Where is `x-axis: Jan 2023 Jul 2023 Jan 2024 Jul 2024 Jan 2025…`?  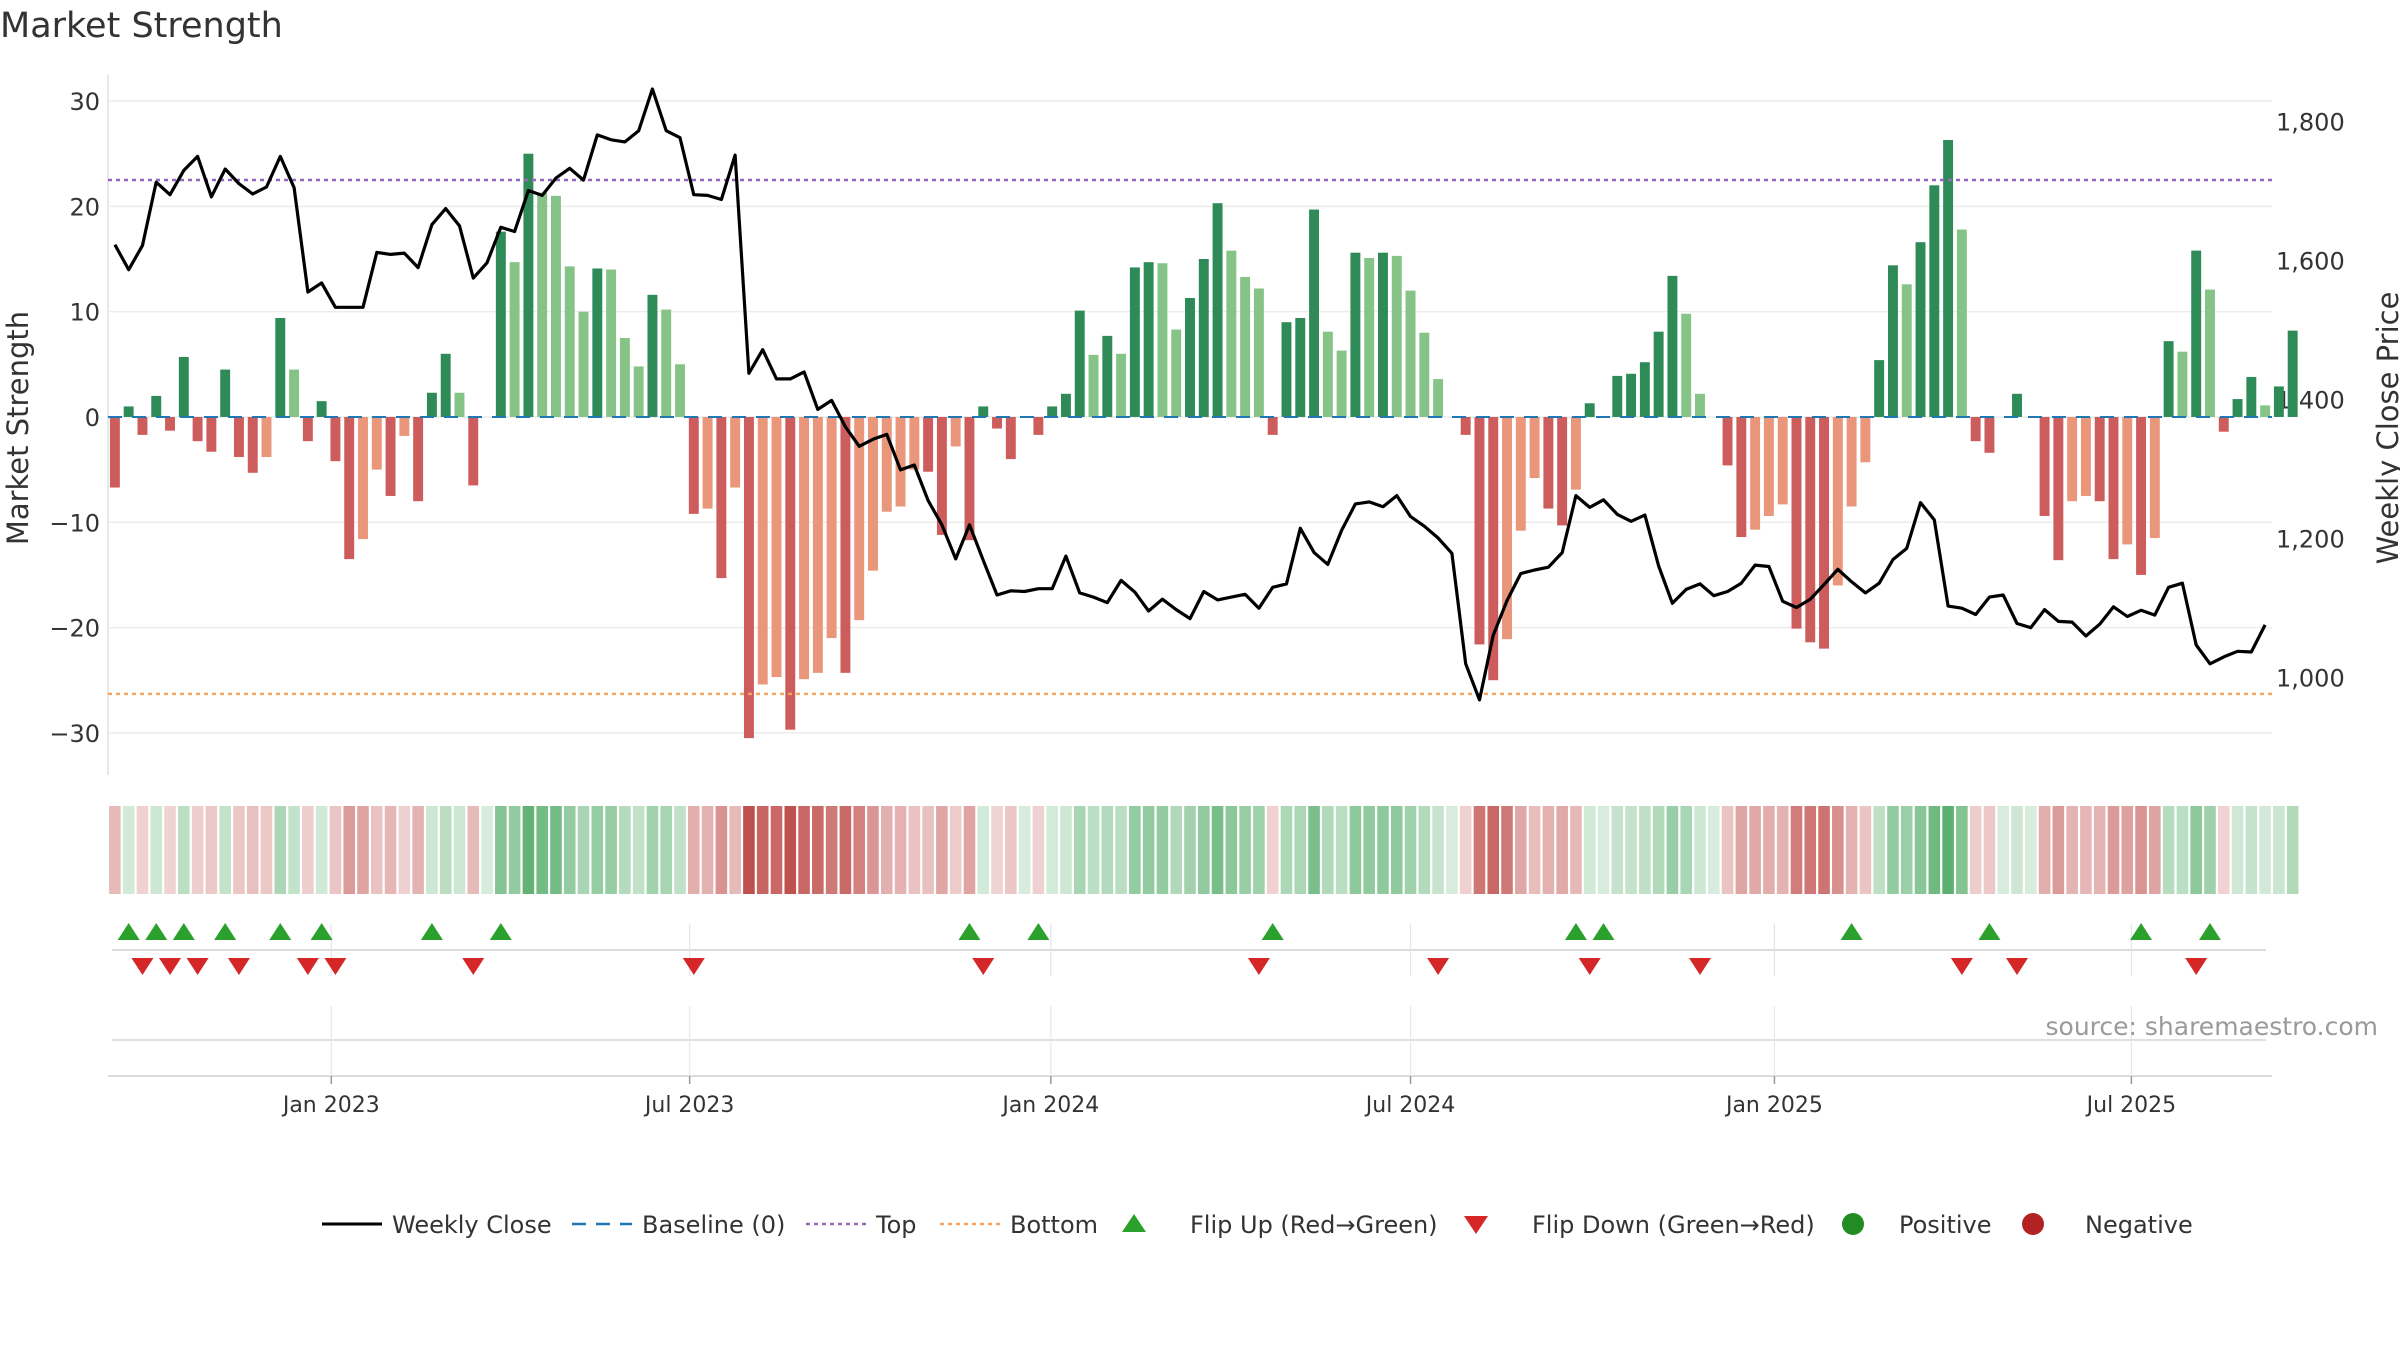 x-axis: Jan 2023 Jul 2023 Jan 2024 Jul 2024 Jan 2025… is located at coordinates (1190, 1062).